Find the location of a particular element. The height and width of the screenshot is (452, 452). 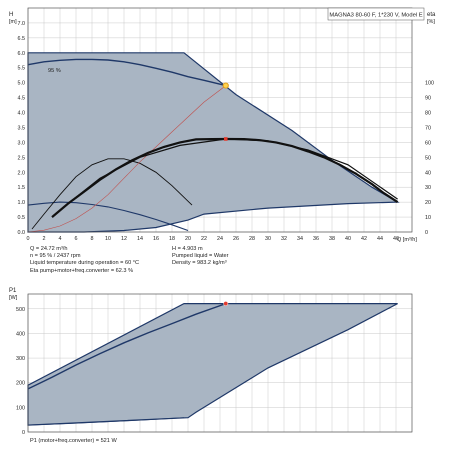

y2-axis-label: eta is located at coordinates (431, 15).